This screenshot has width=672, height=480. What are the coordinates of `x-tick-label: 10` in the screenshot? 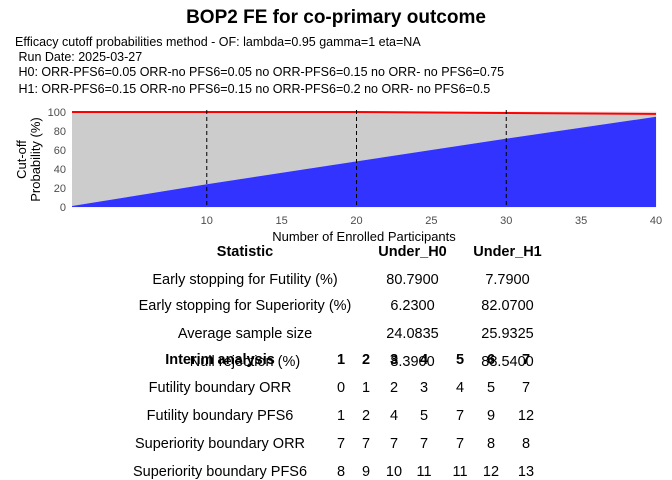 It's located at (207, 221).